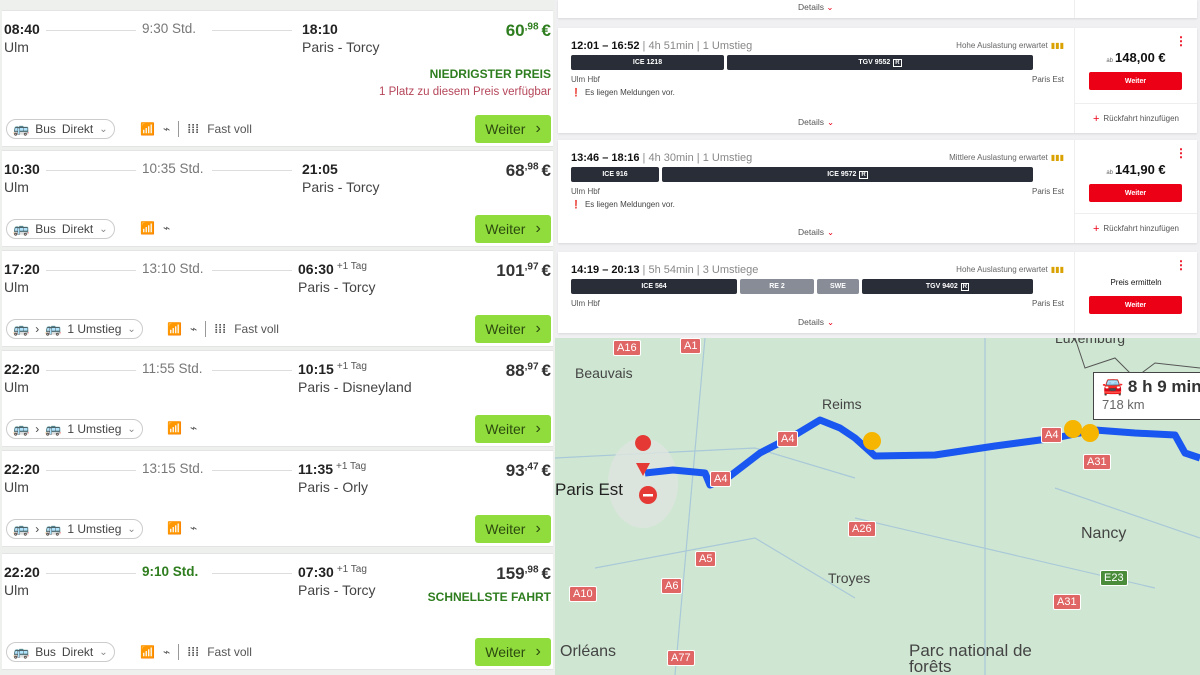  I want to click on departure-time: 22:20, so click(22, 369).